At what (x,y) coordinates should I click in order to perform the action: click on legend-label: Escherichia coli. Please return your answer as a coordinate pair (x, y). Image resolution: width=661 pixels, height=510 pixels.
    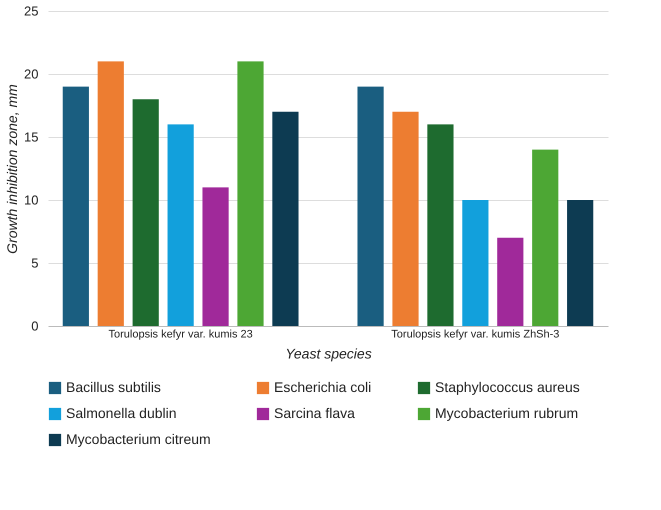
    Looking at the image, I should click on (323, 387).